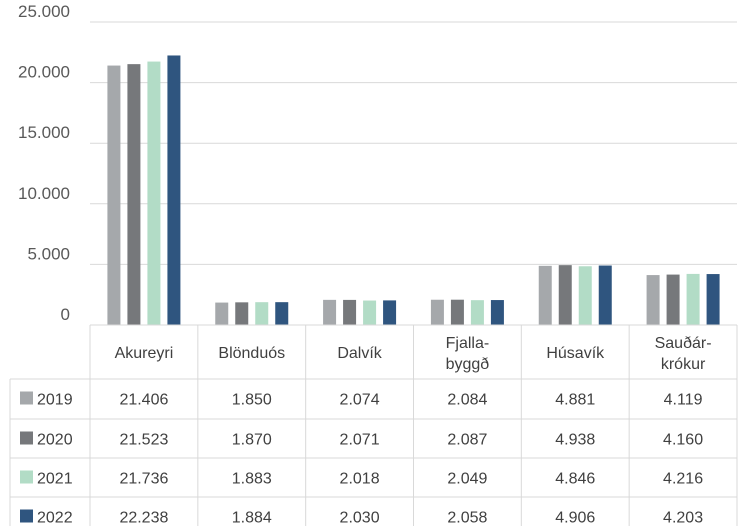 This screenshot has width=739, height=526. I want to click on legend-label-2019: 2019, so click(55, 400).